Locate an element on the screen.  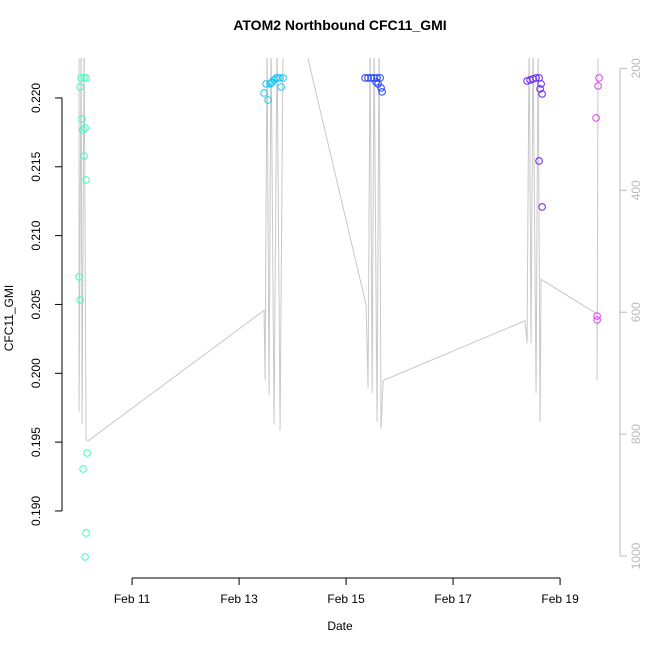
x-tick-label: Feb 17 is located at coordinates (453, 599).